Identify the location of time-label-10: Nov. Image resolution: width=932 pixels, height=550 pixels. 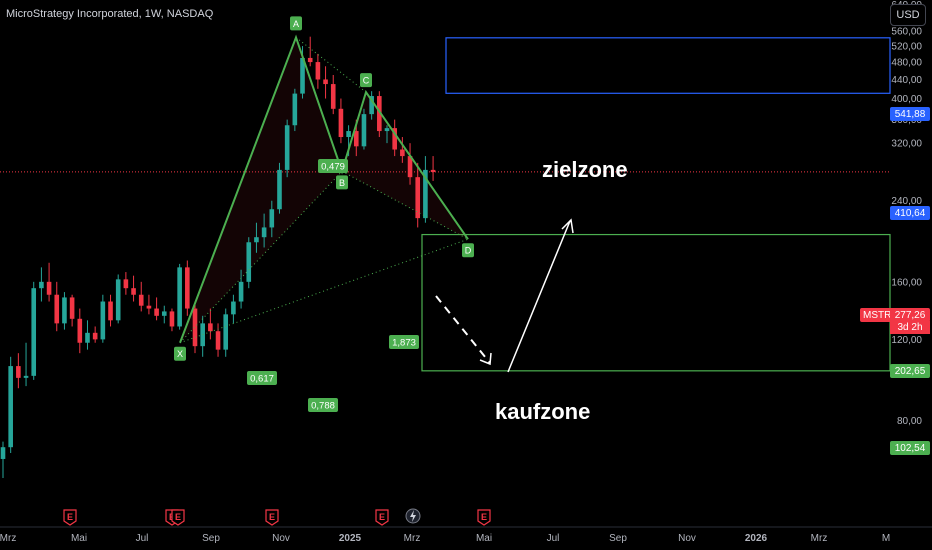
(687, 538).